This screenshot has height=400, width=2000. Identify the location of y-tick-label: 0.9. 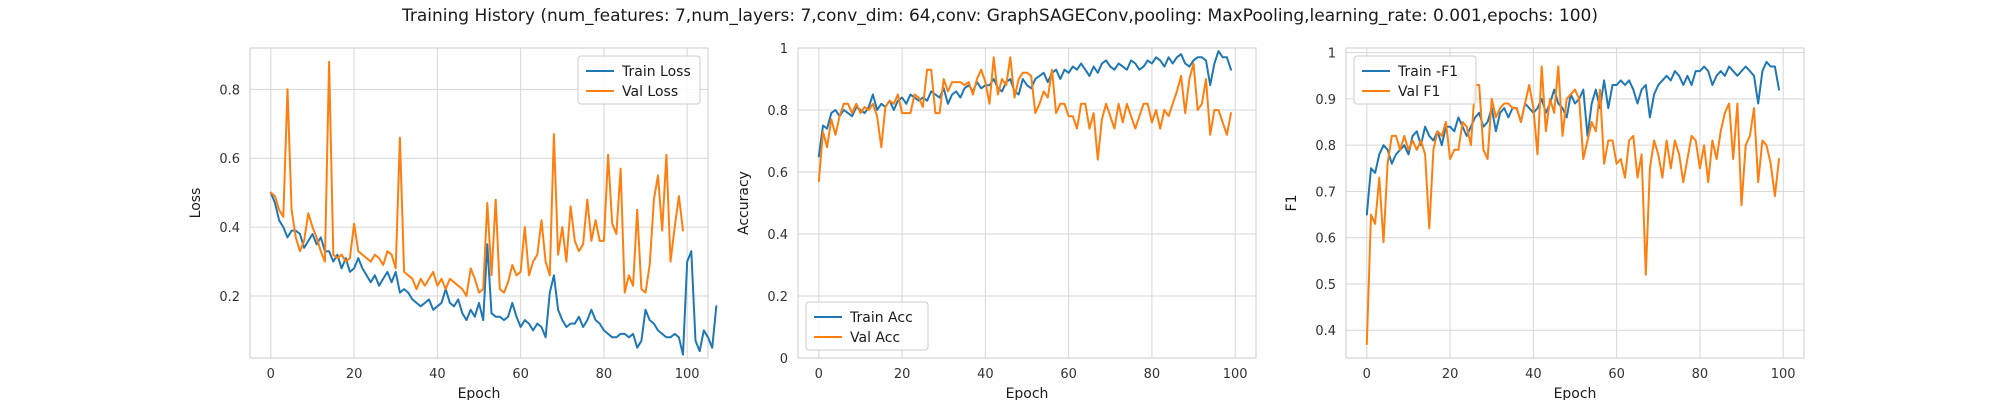
(1325, 100).